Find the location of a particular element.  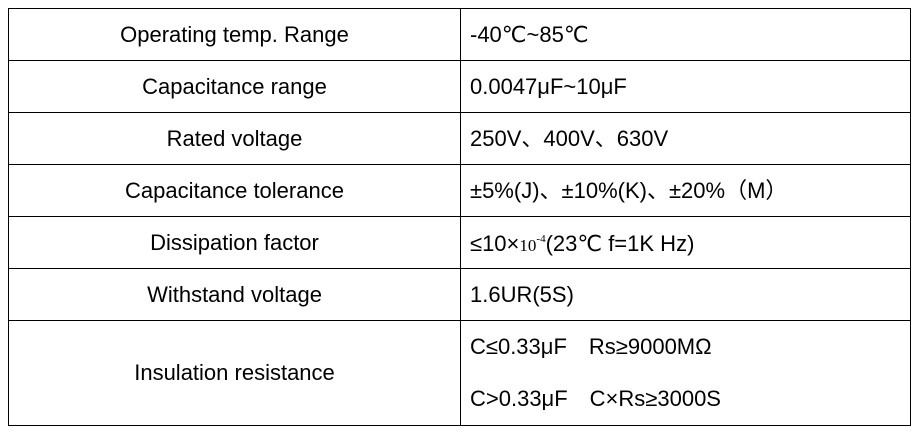

value-cell: ±5%(J)、±10%(K)、±20%（M） is located at coordinates (685, 190).